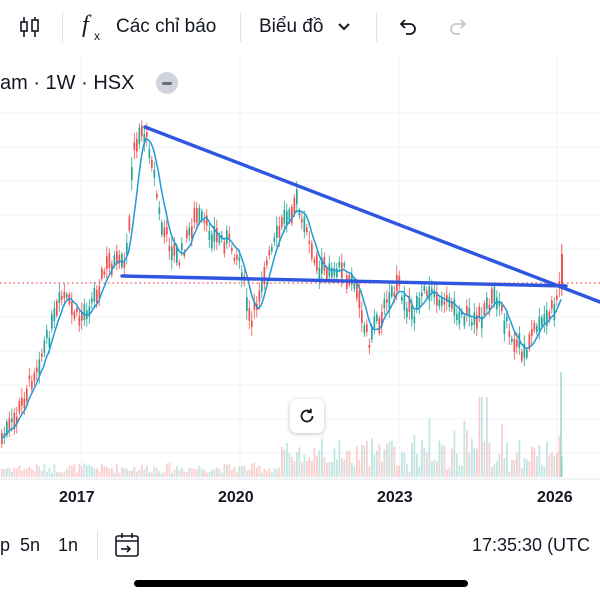 The image size is (600, 600). I want to click on redo-icon, so click(458, 27).